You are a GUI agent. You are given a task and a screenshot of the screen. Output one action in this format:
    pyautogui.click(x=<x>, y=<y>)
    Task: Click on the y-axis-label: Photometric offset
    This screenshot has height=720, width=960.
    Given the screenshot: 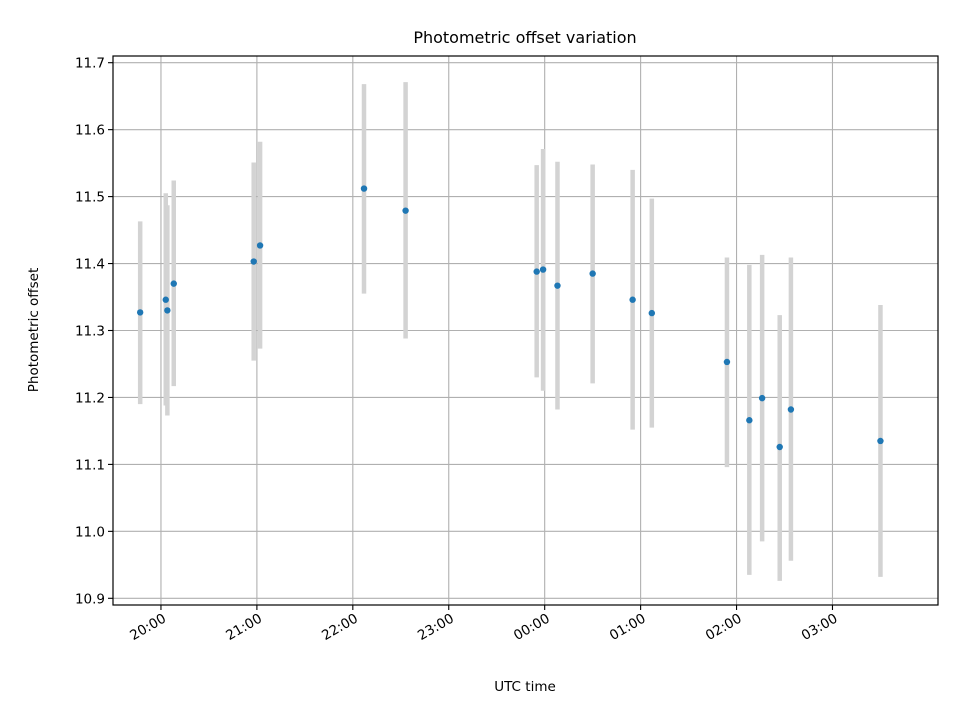 What is the action you would take?
    pyautogui.click(x=34, y=330)
    